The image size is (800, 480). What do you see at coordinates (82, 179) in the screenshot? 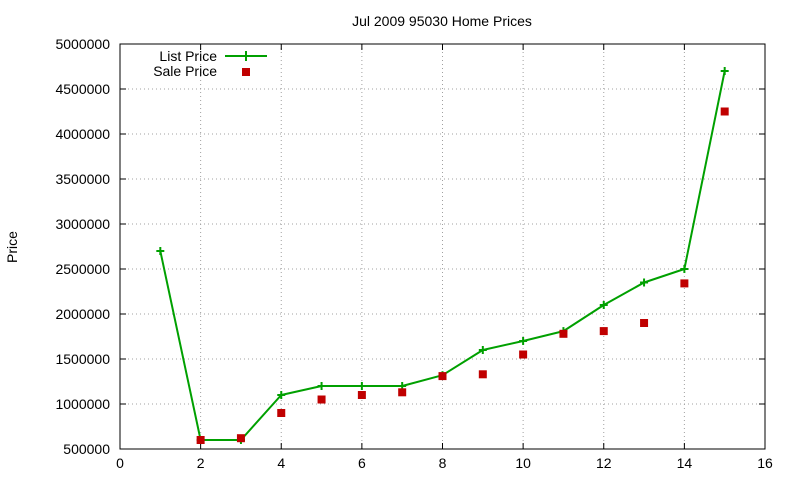
I see `y-tick-label: 3500000` at bounding box center [82, 179].